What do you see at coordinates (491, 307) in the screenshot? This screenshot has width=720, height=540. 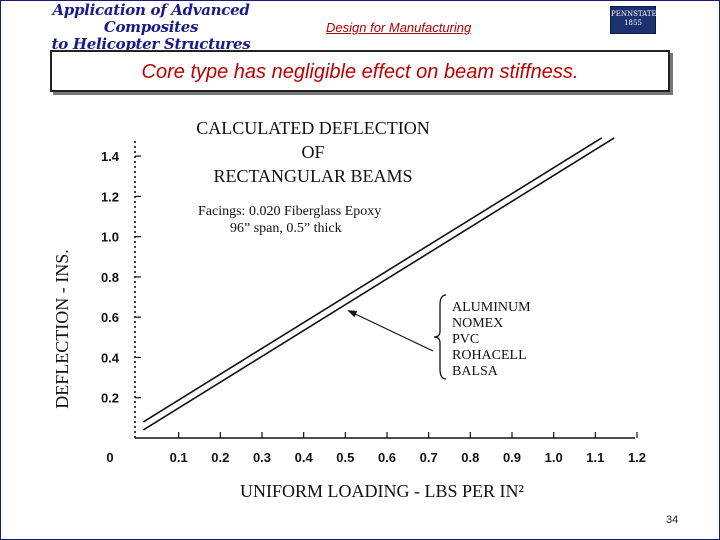 I see `legend-entry: ALUMINUM` at bounding box center [491, 307].